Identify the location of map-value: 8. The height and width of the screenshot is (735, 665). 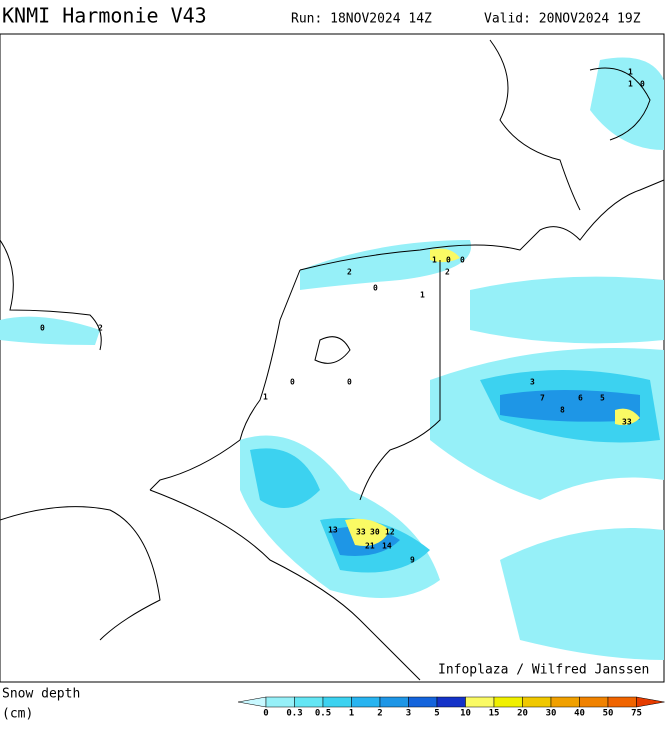
(562, 410).